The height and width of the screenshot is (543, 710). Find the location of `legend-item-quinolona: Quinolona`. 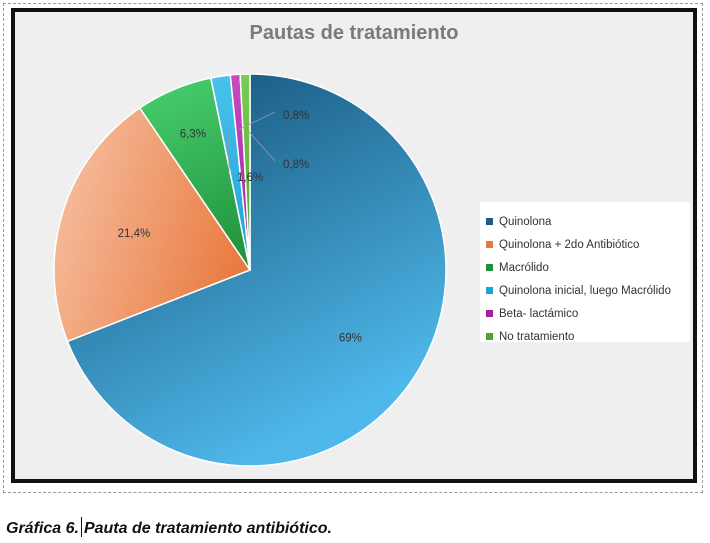

legend-item-quinolona: Quinolona is located at coordinates (585, 221).